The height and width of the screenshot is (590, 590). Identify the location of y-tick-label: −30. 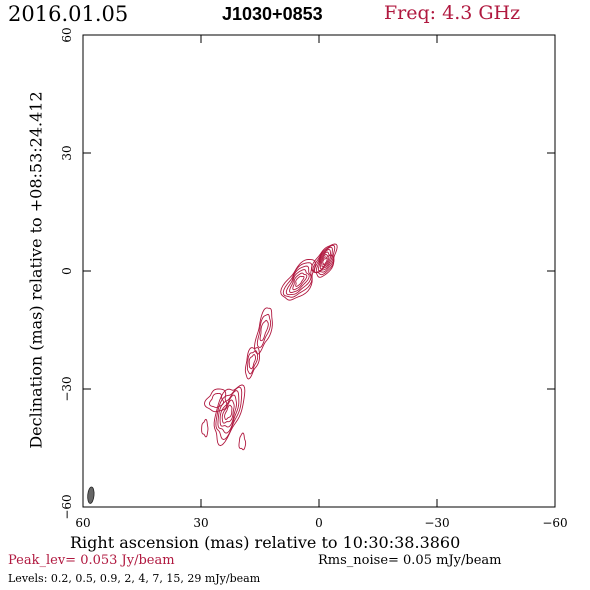
(67, 388).